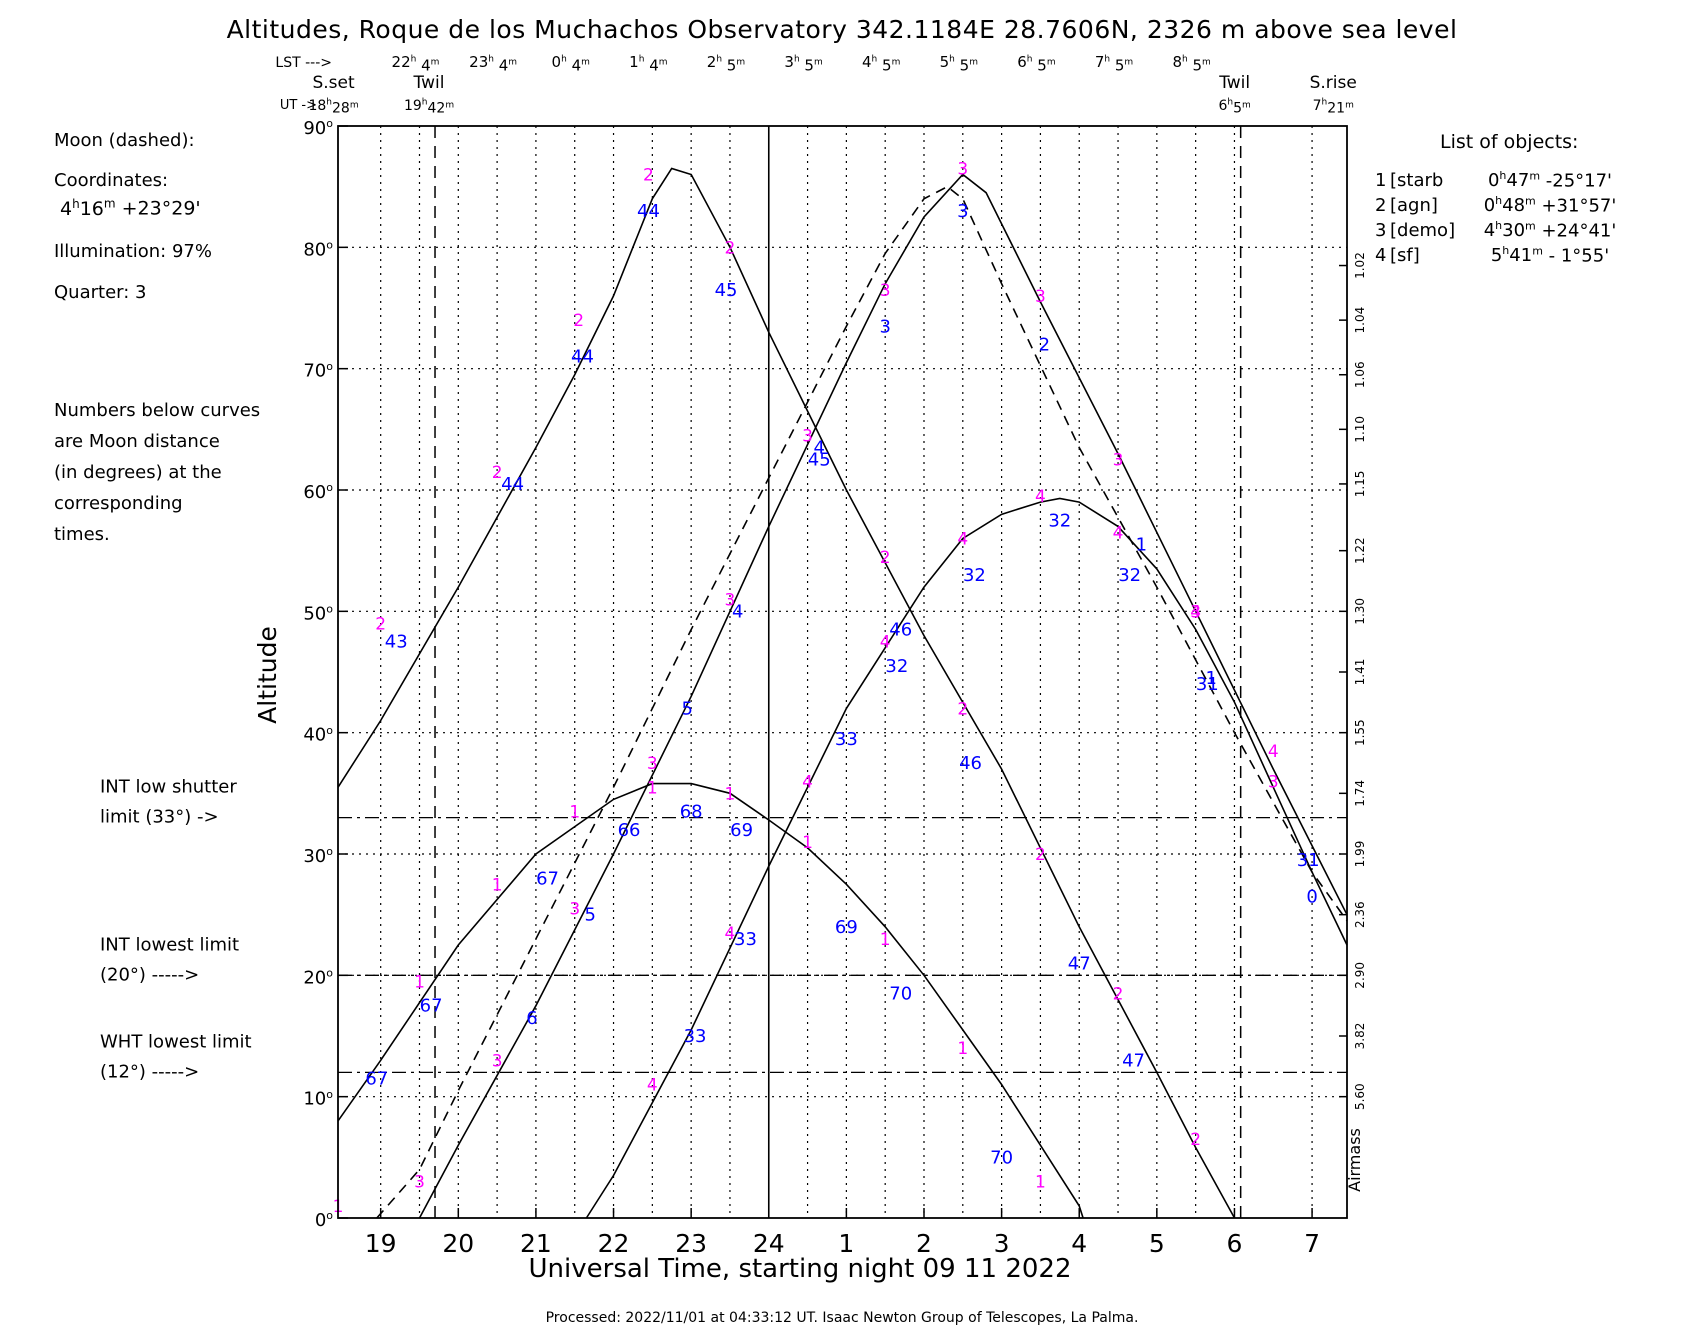 This screenshot has height=1332, width=1684. What do you see at coordinates (1550, 205) in the screenshot?
I see `object-entry-coords: 0h48m +31°57'` at bounding box center [1550, 205].